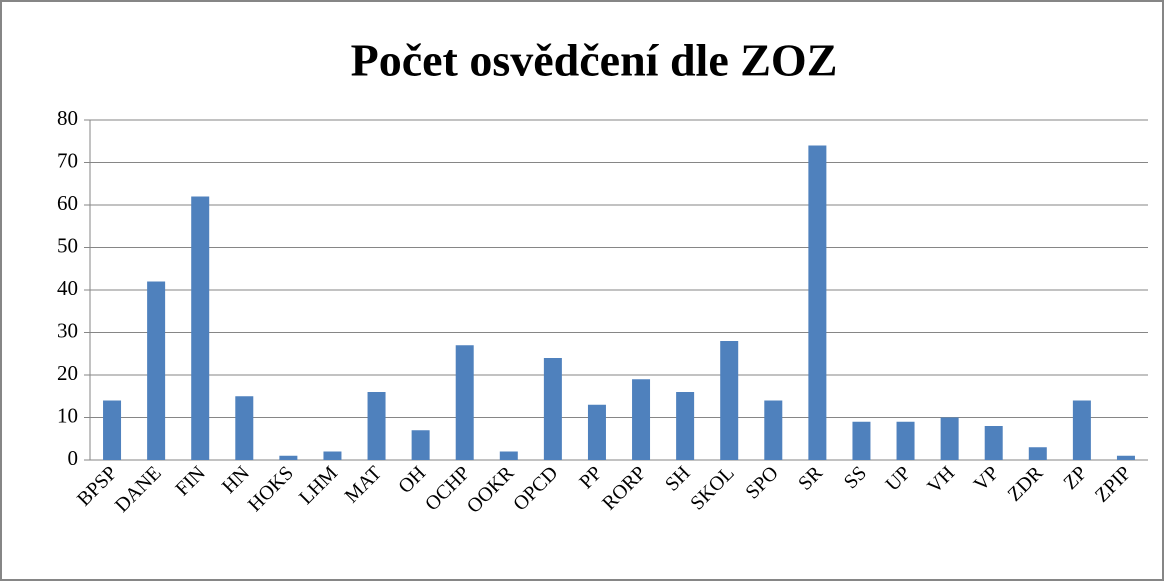 The image size is (1165, 582). Describe the element at coordinates (67, 330) in the screenshot. I see `y-tick-label: 30` at that location.